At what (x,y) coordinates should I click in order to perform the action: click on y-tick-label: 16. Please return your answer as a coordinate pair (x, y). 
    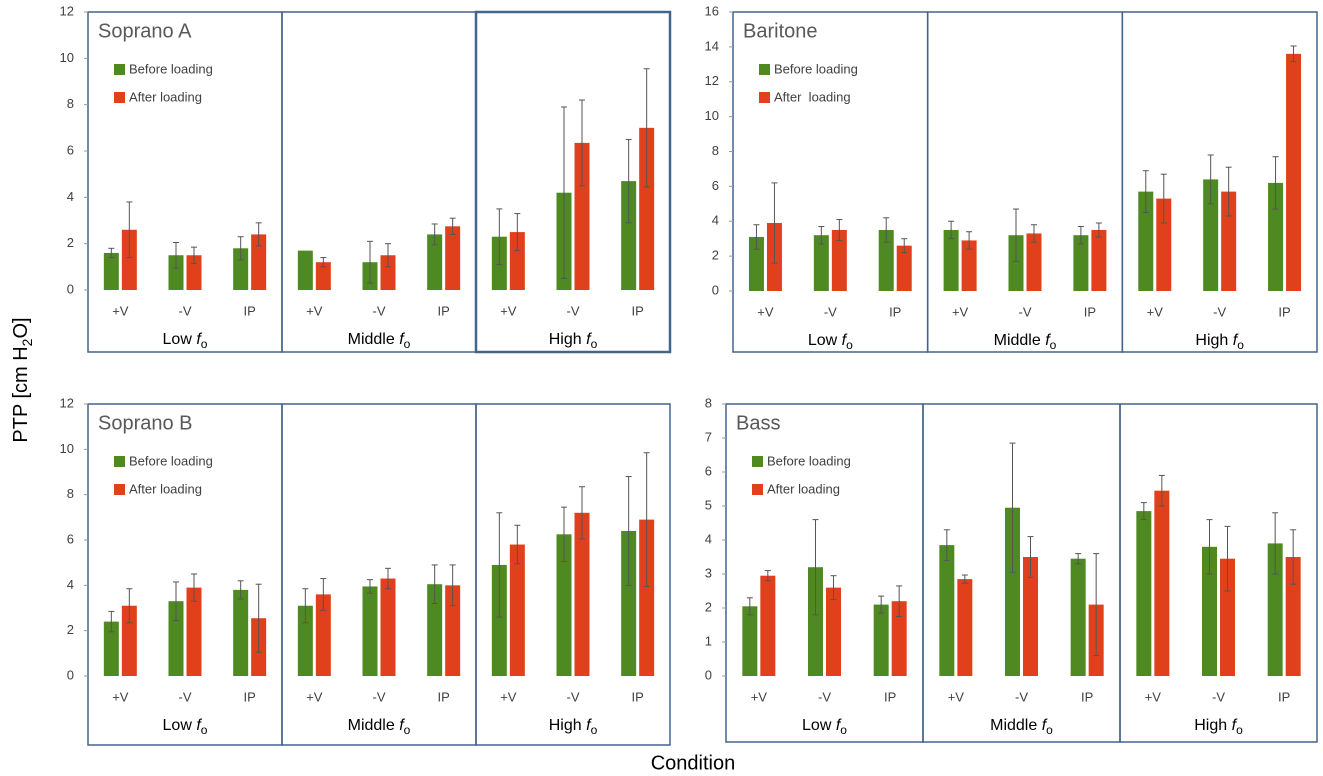
    Looking at the image, I should click on (712, 10).